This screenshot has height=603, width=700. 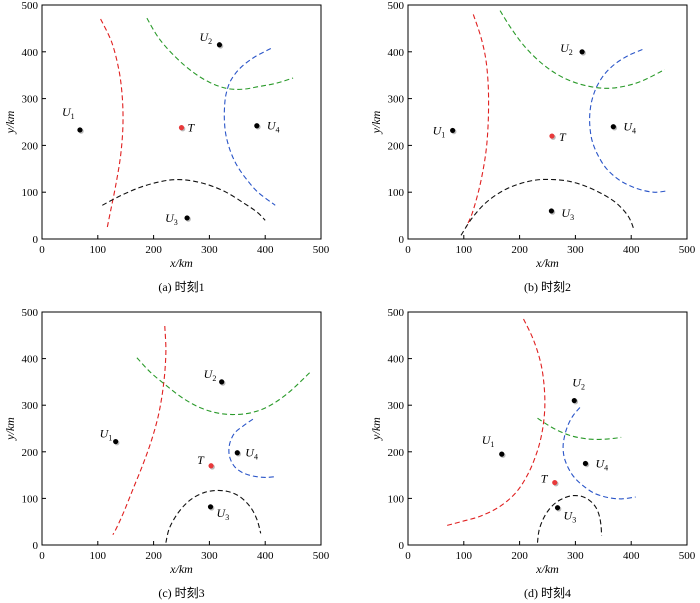 What do you see at coordinates (453, 130) in the screenshot?
I see `point-U1` at bounding box center [453, 130].